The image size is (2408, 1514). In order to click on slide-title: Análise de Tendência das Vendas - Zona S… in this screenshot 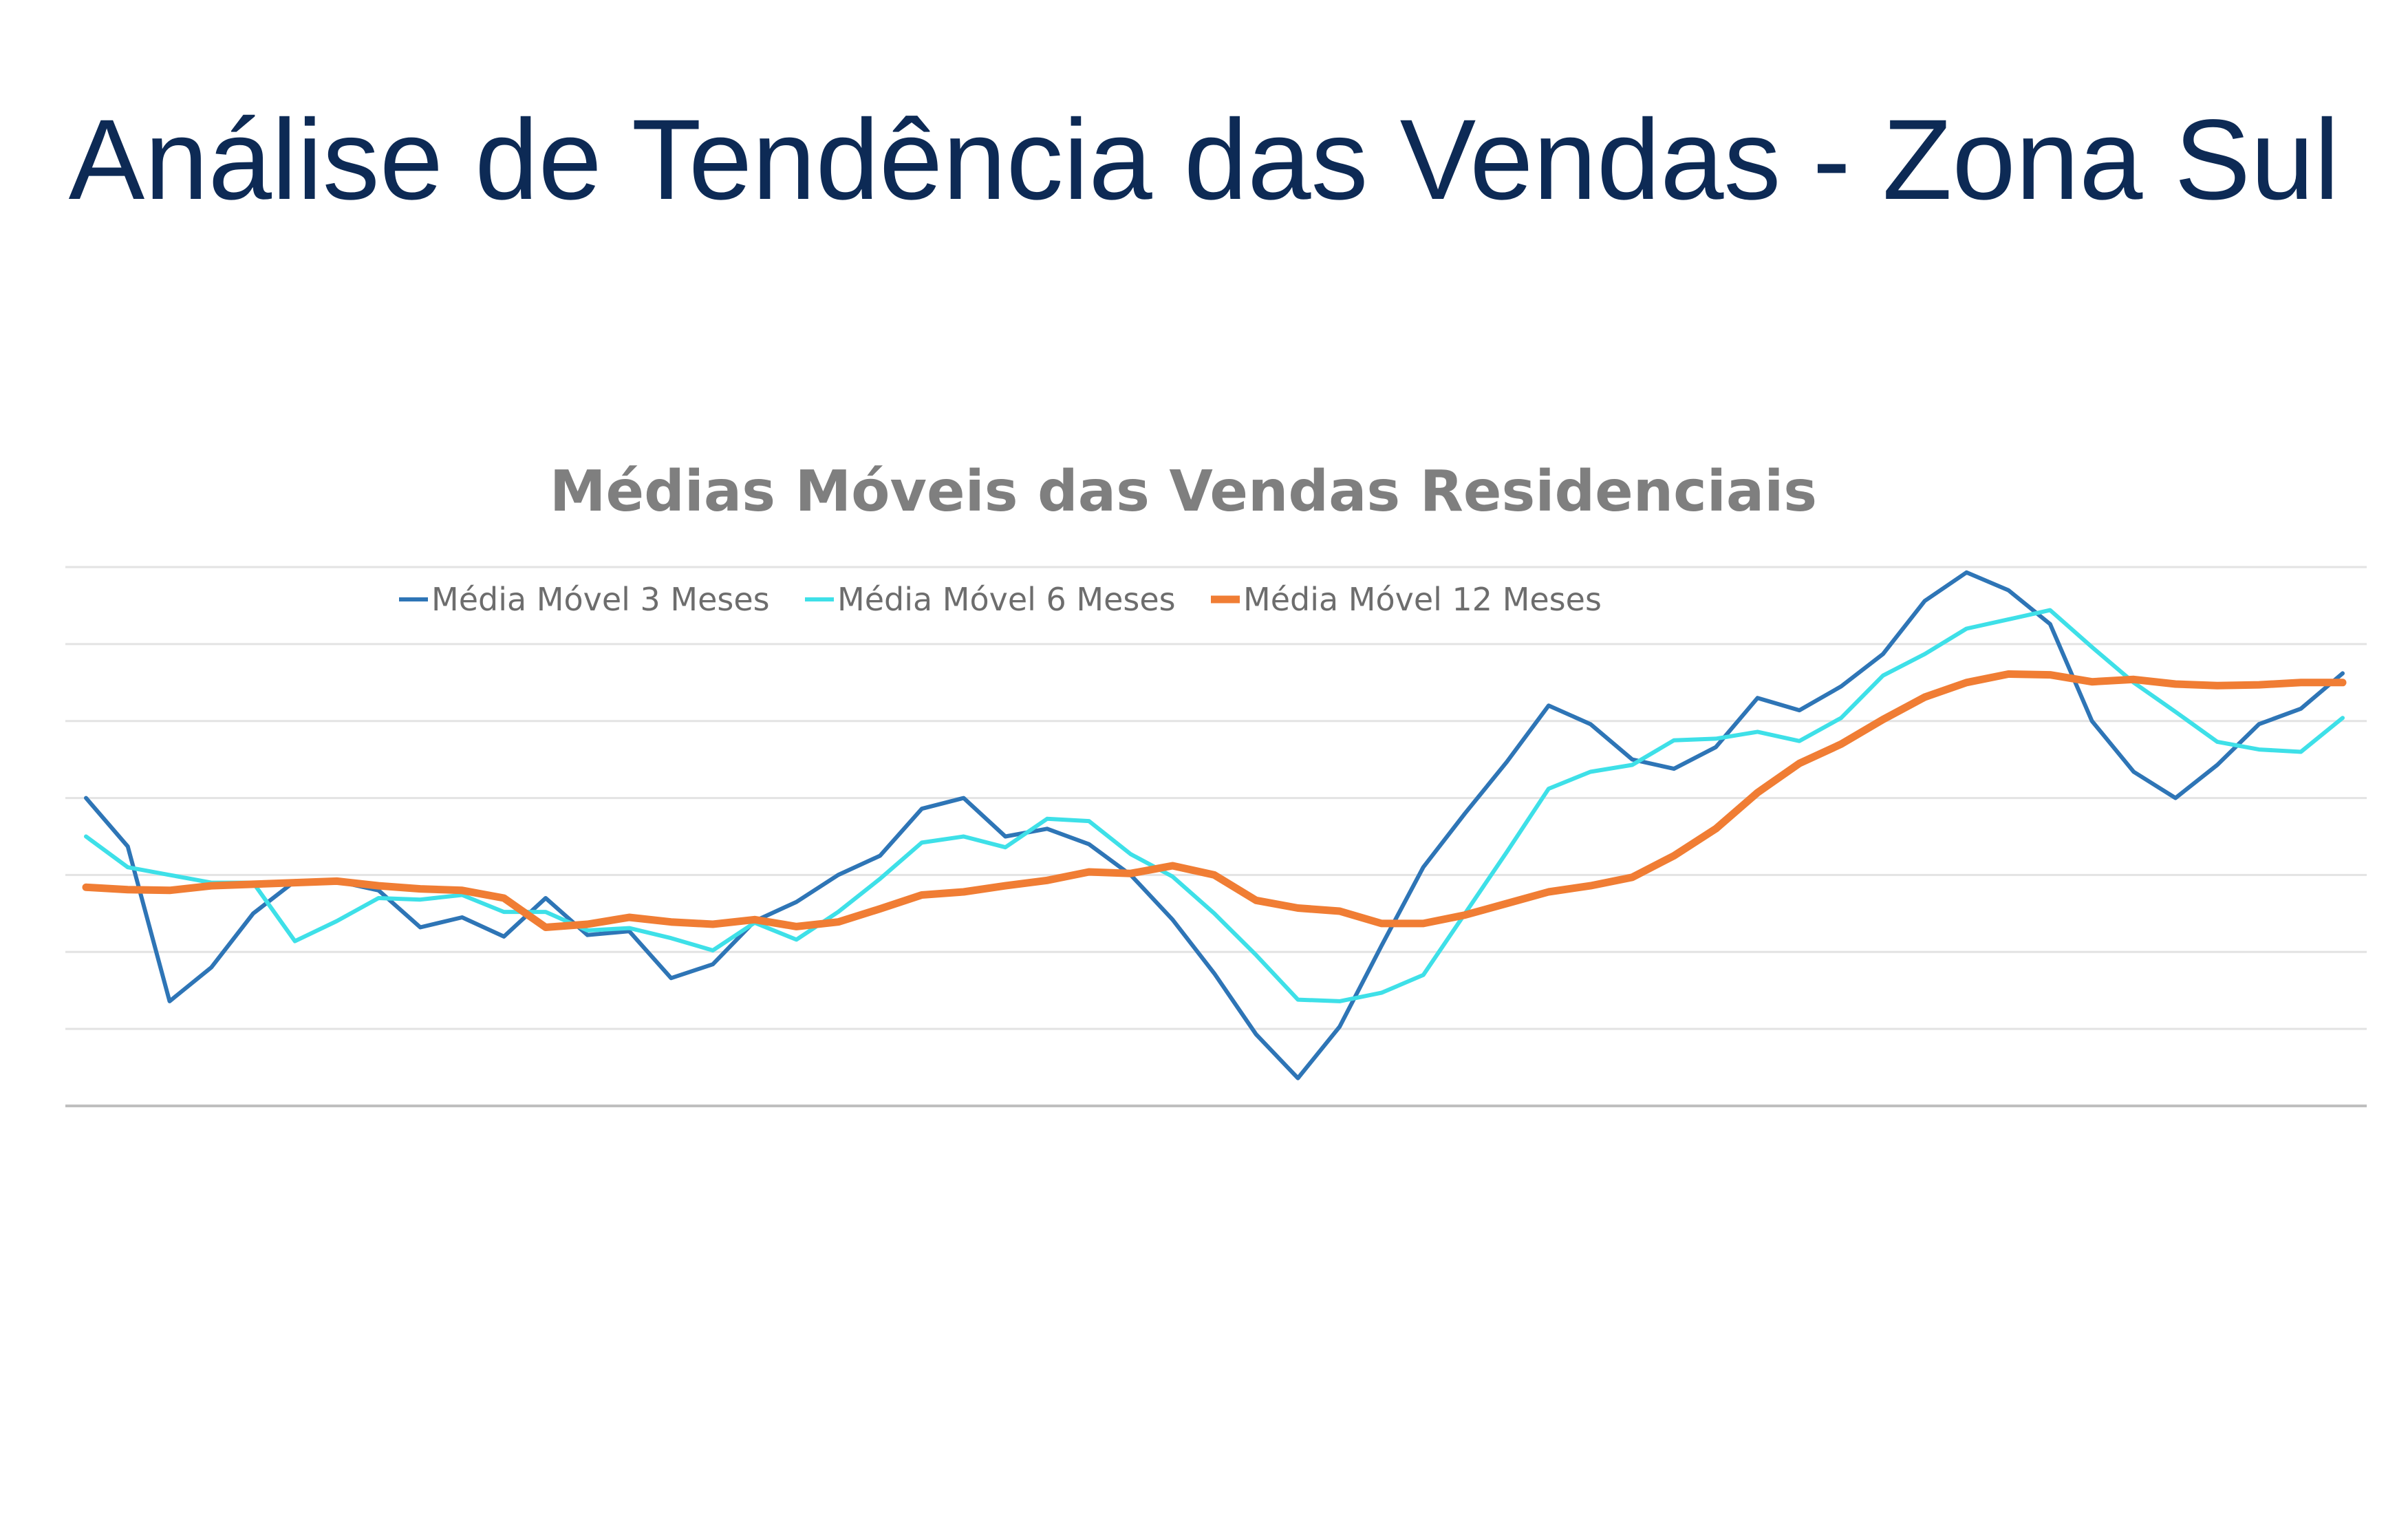, I will do `click(1204, 160)`.